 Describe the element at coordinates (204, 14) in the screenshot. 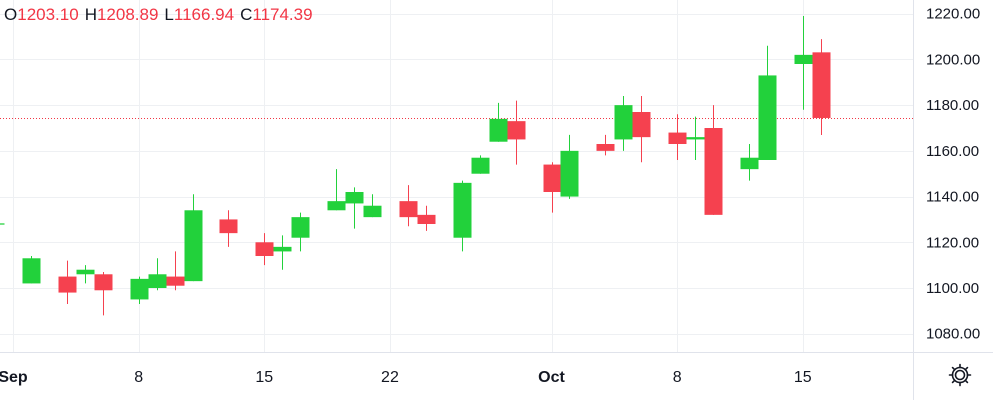

I see `low-value: 1166.94` at that location.